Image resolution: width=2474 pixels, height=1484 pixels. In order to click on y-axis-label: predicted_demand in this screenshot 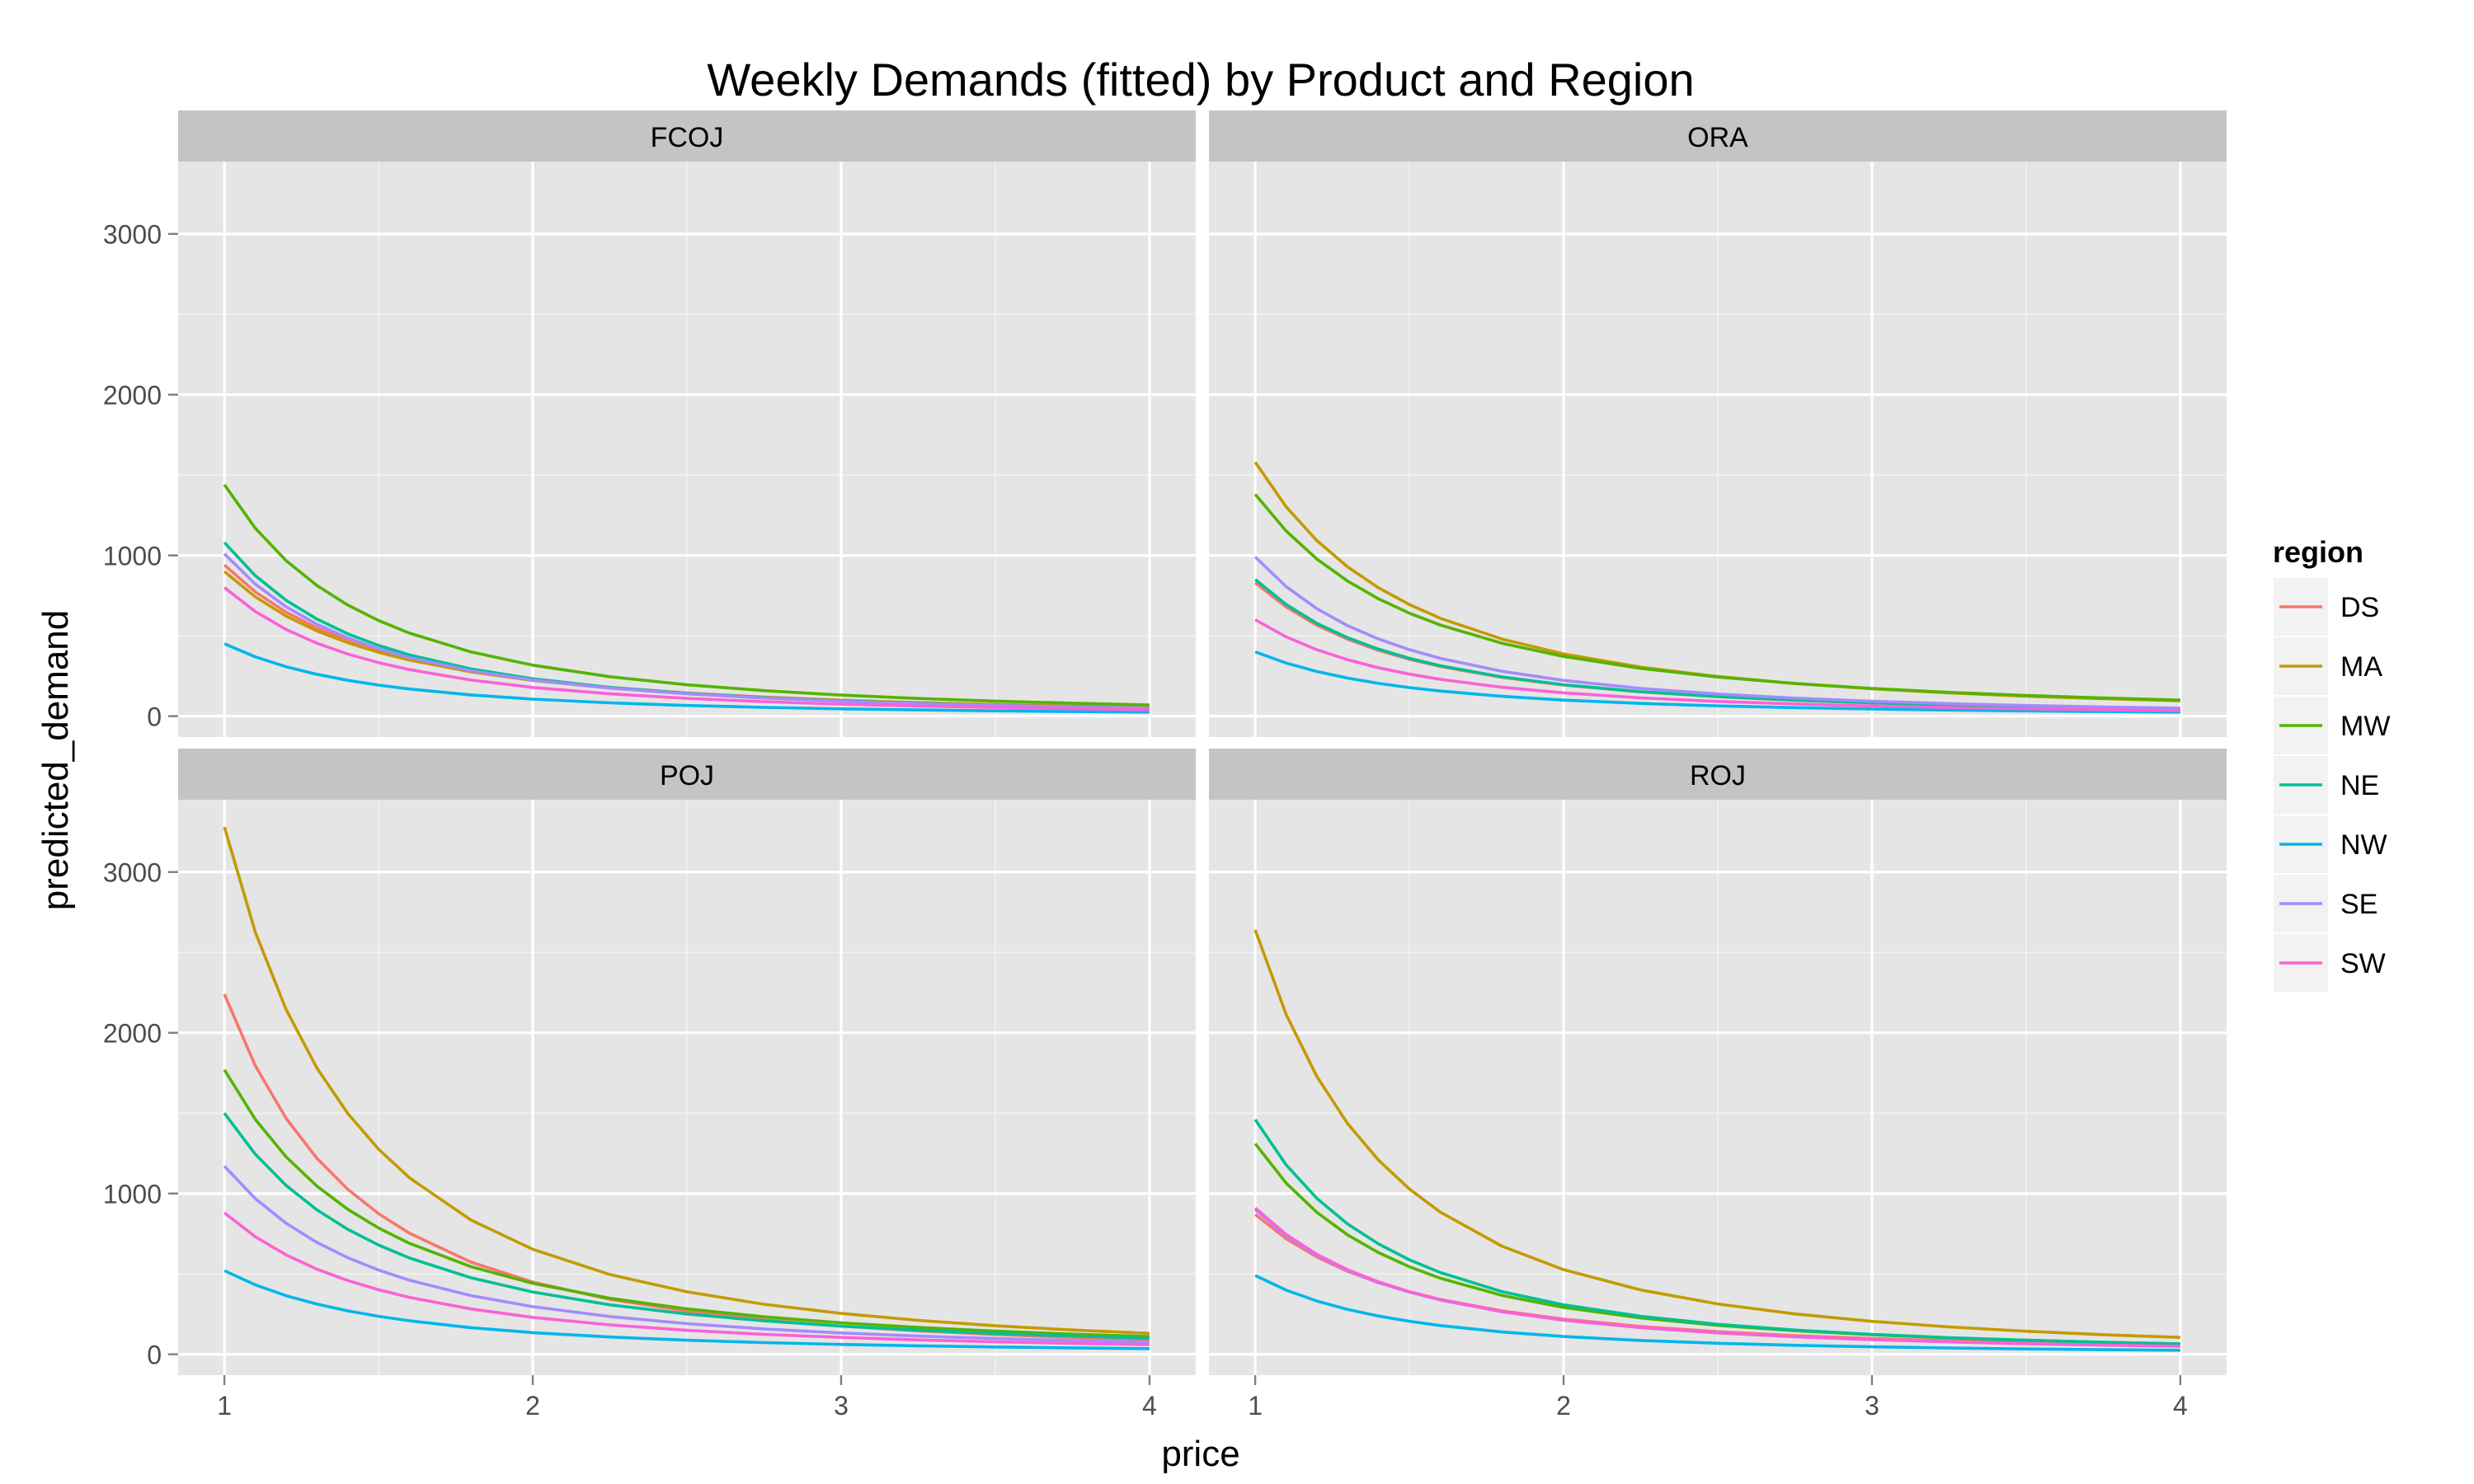, I will do `click(55, 760)`.